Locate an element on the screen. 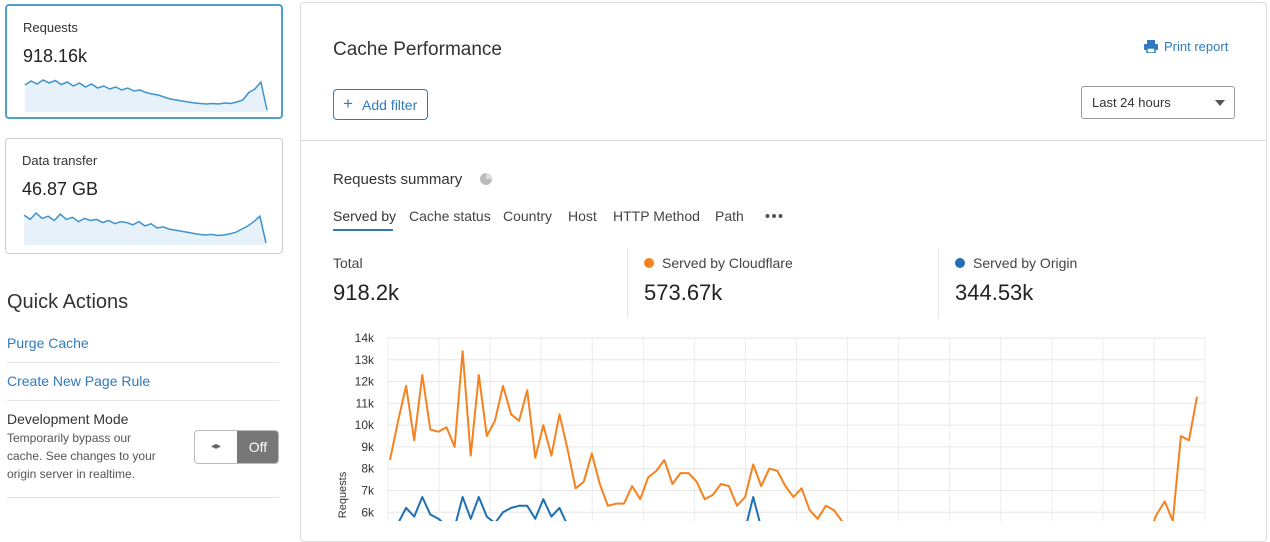 Image resolution: width=1270 pixels, height=542 pixels. y-tick-label: 7k is located at coordinates (368, 491).